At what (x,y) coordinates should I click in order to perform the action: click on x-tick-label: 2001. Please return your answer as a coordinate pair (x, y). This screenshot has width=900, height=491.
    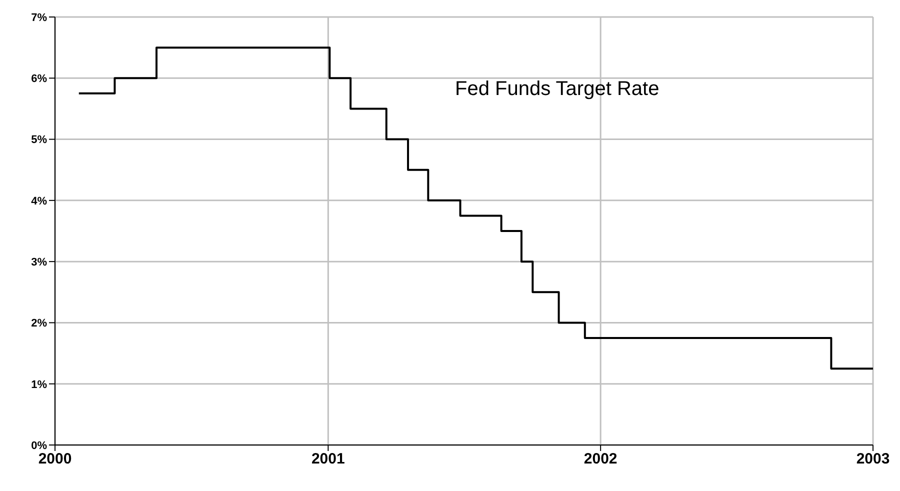
    Looking at the image, I should click on (328, 459).